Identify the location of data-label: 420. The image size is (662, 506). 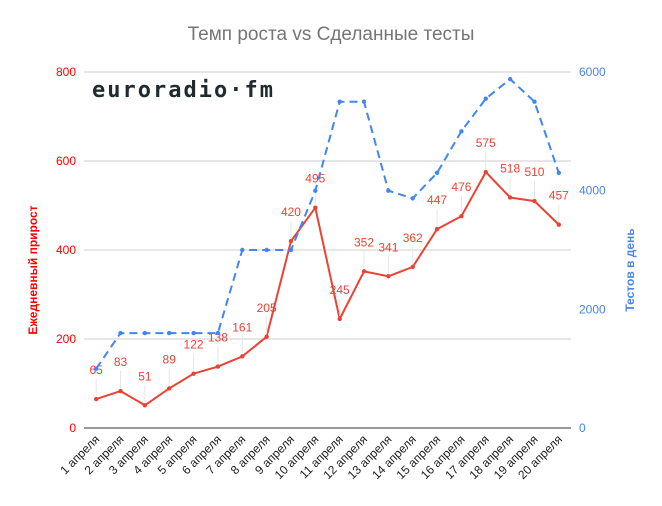
(291, 212).